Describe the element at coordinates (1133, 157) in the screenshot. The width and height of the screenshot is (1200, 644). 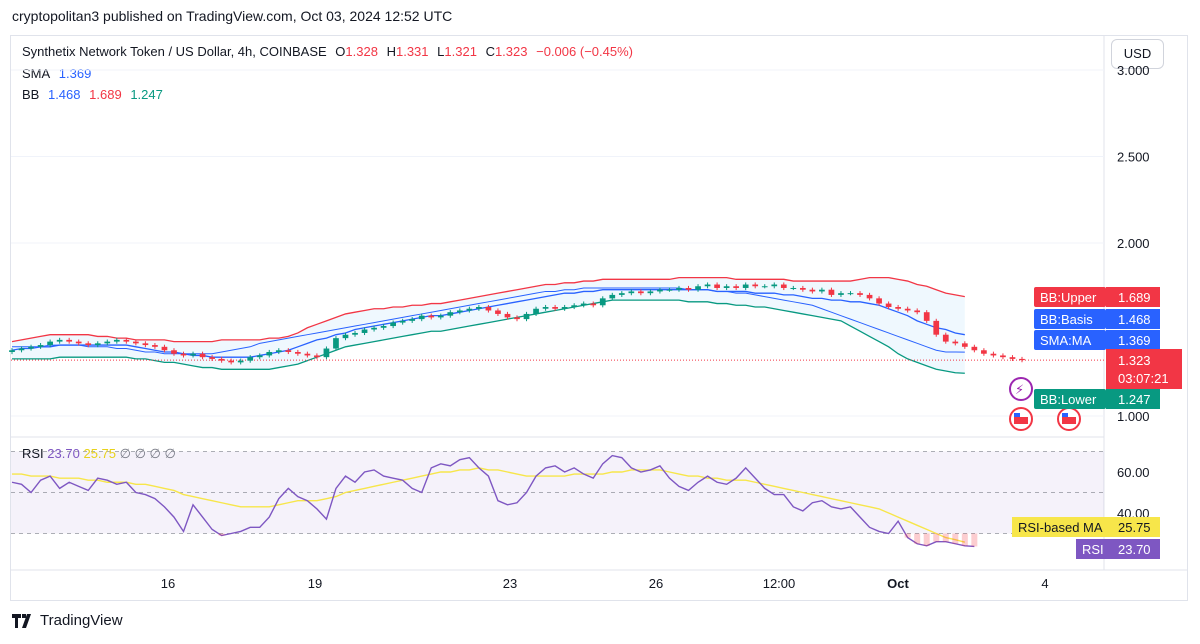
I see `price-tick-label: 2.500` at that location.